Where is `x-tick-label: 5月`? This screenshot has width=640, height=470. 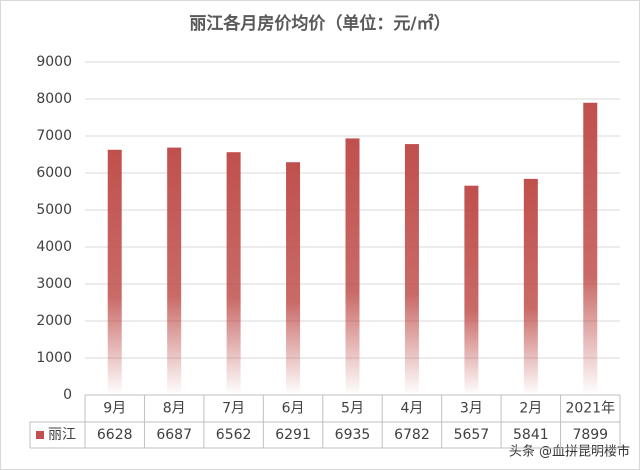
x-tick-label: 5月 is located at coordinates (352, 409).